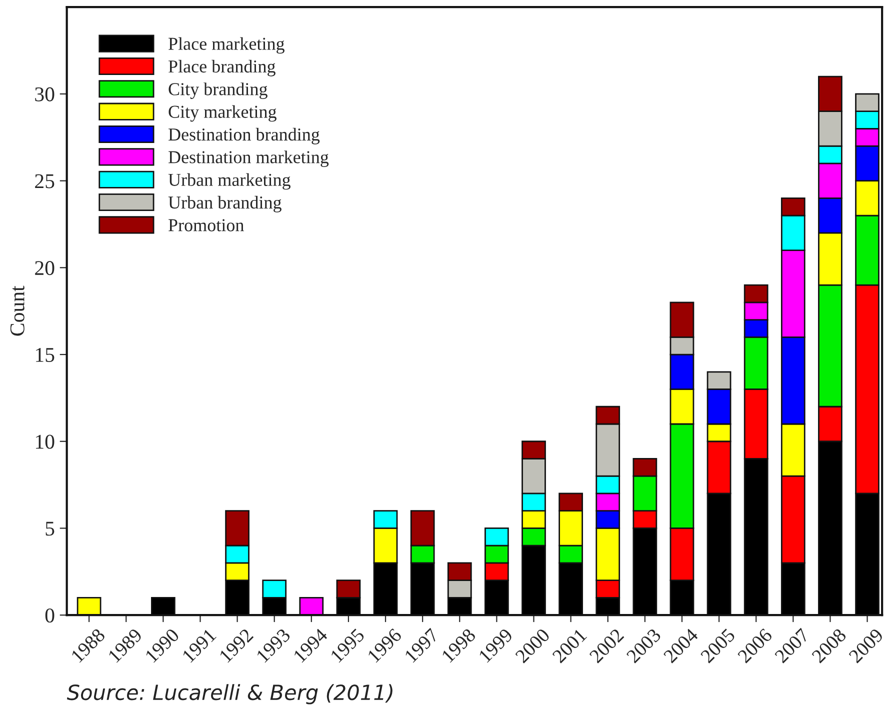 The height and width of the screenshot is (707, 891). What do you see at coordinates (248, 159) in the screenshot?
I see `legend-label: Destination marketing` at bounding box center [248, 159].